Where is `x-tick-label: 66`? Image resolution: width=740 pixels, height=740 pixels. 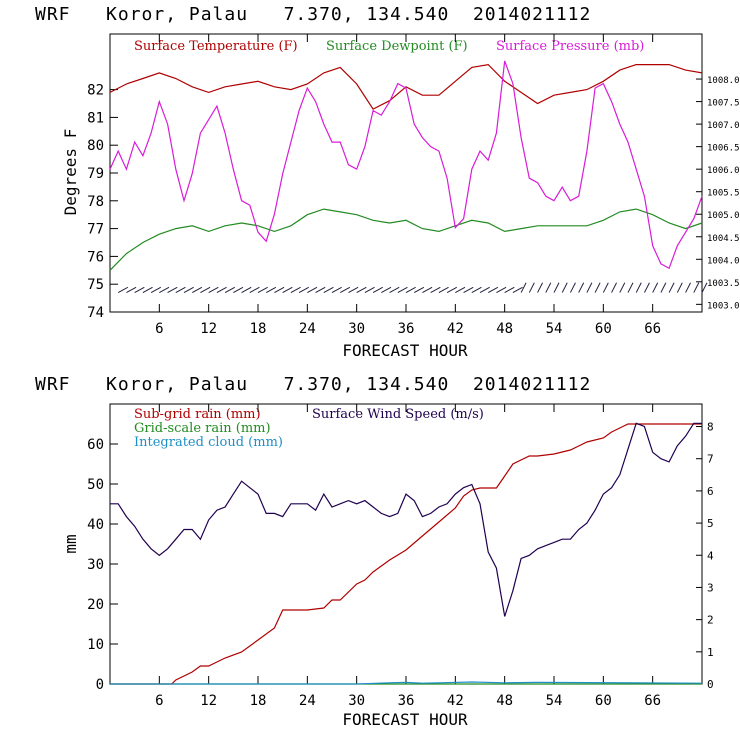 x-tick-label: 66 is located at coordinates (652, 701).